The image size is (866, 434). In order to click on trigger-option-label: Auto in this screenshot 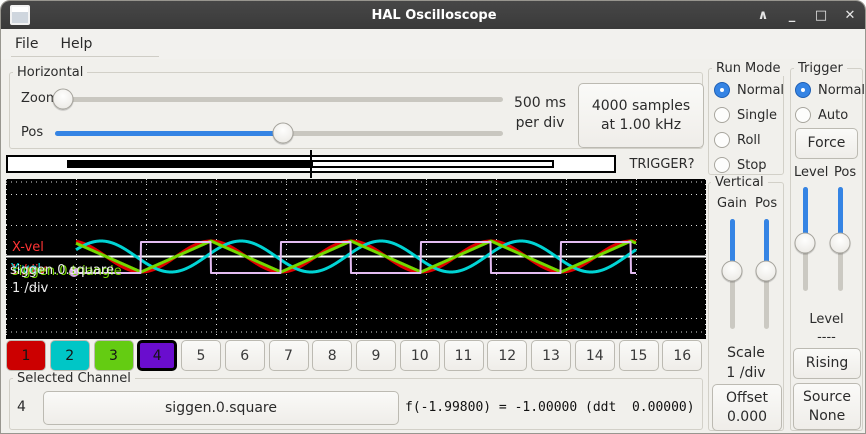, I will do `click(833, 115)`.